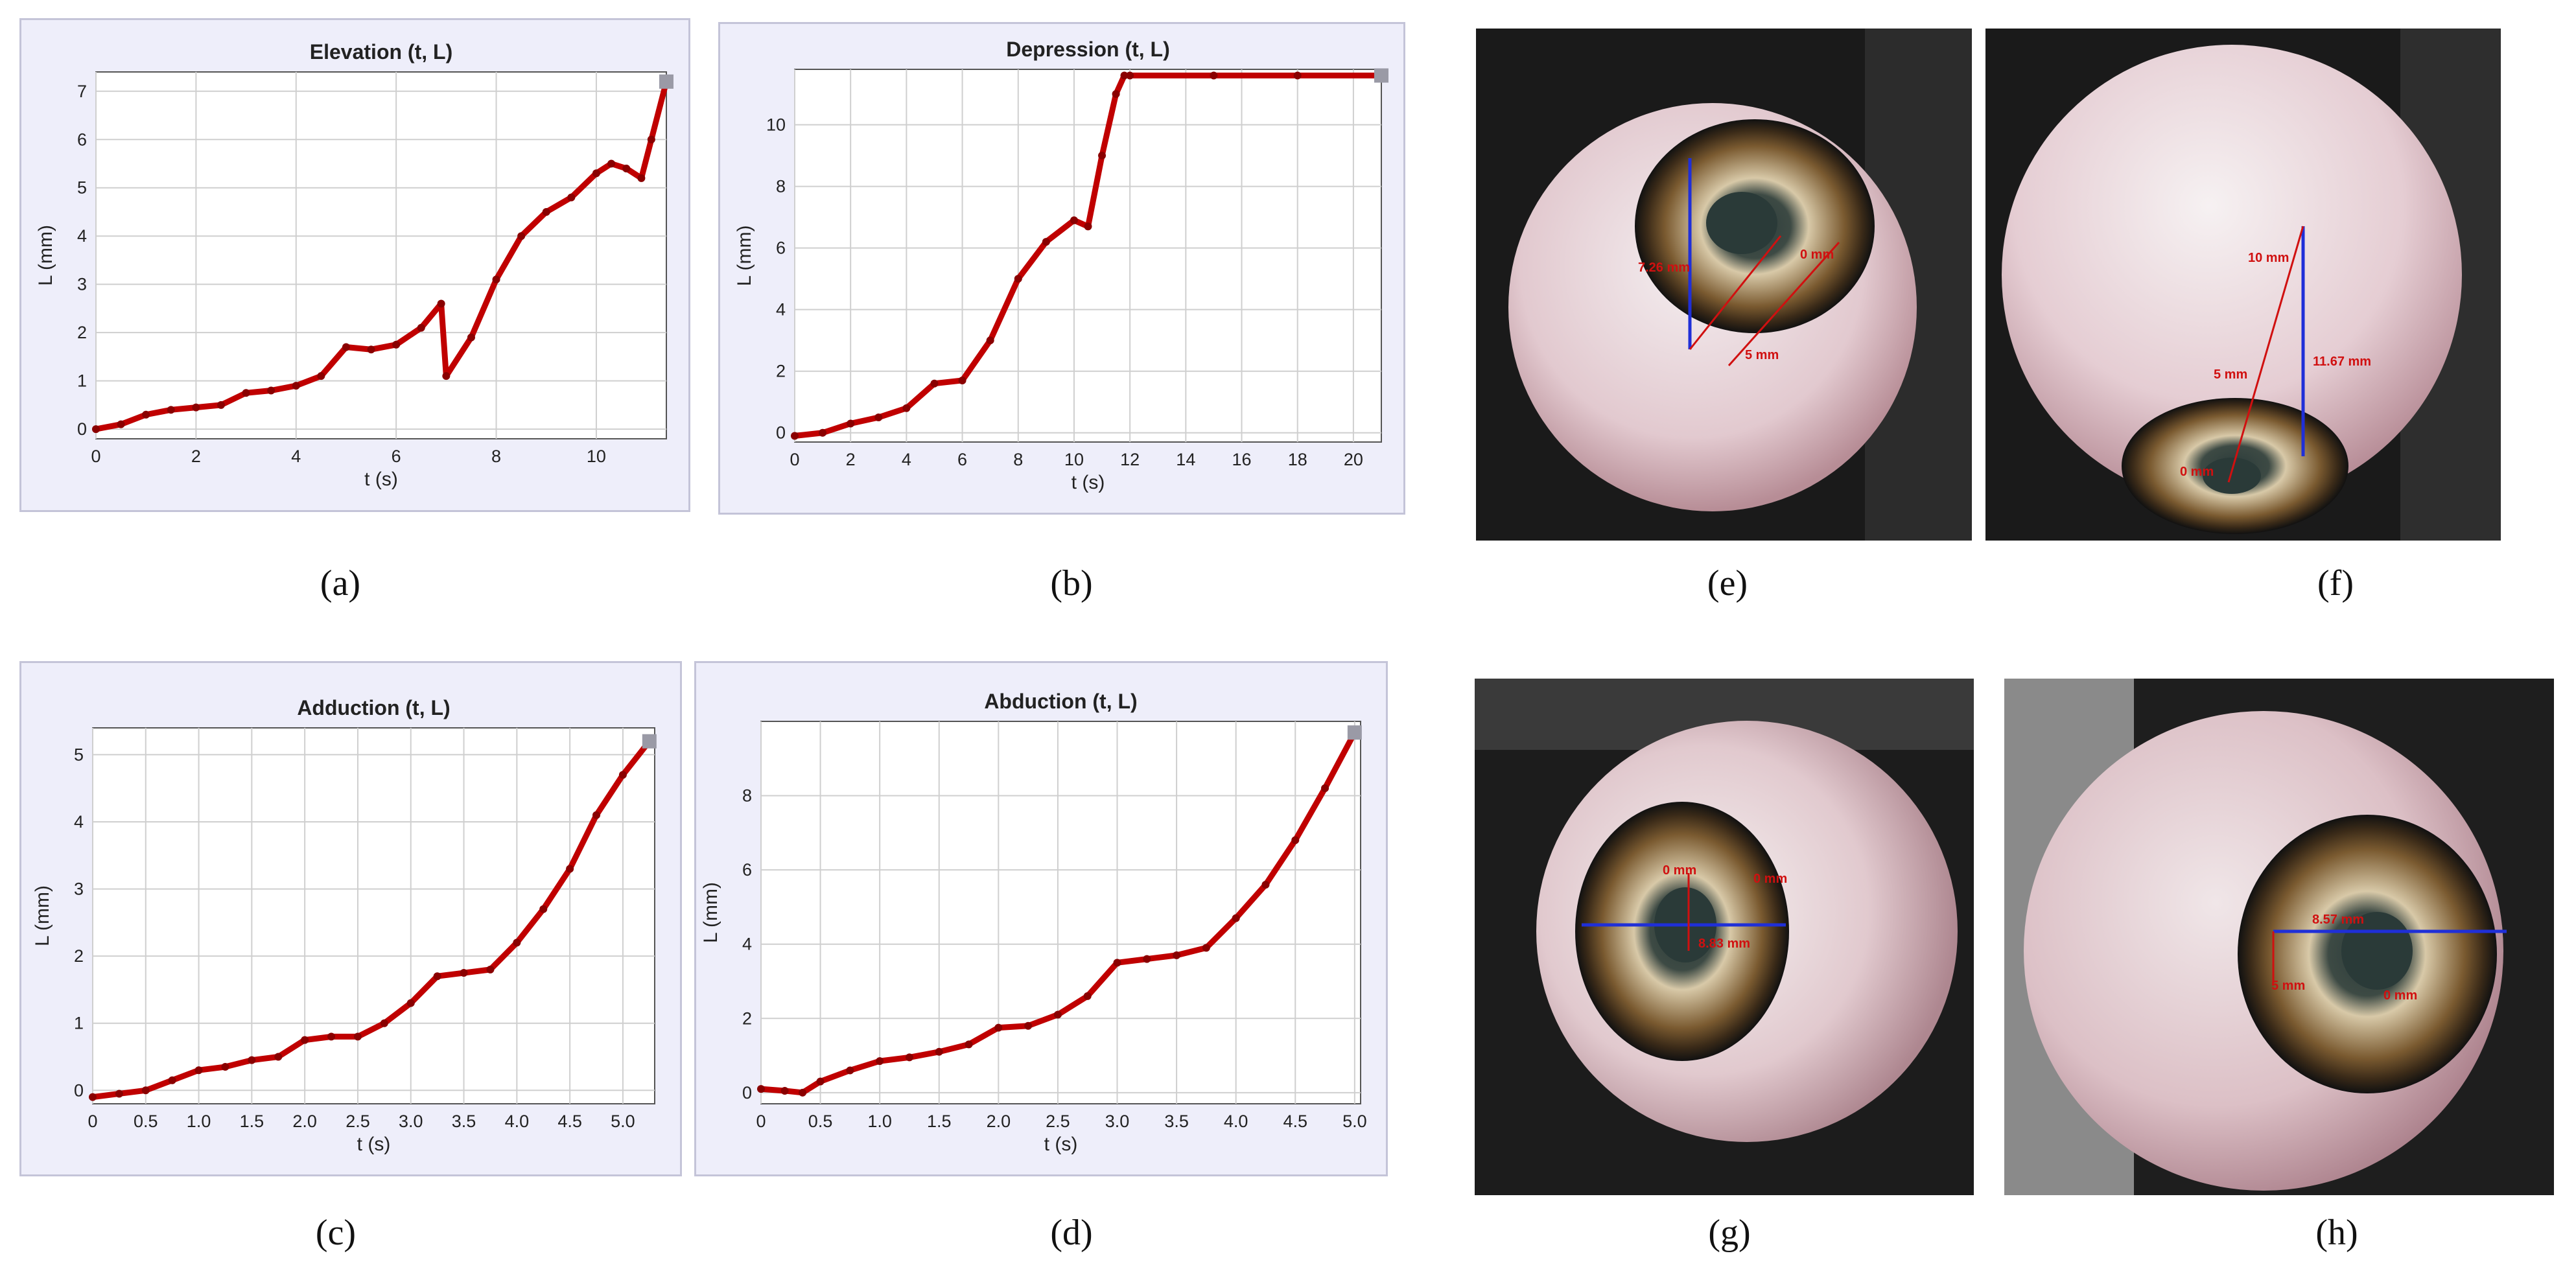  I want to click on y-tick-label: 8, so click(747, 796).